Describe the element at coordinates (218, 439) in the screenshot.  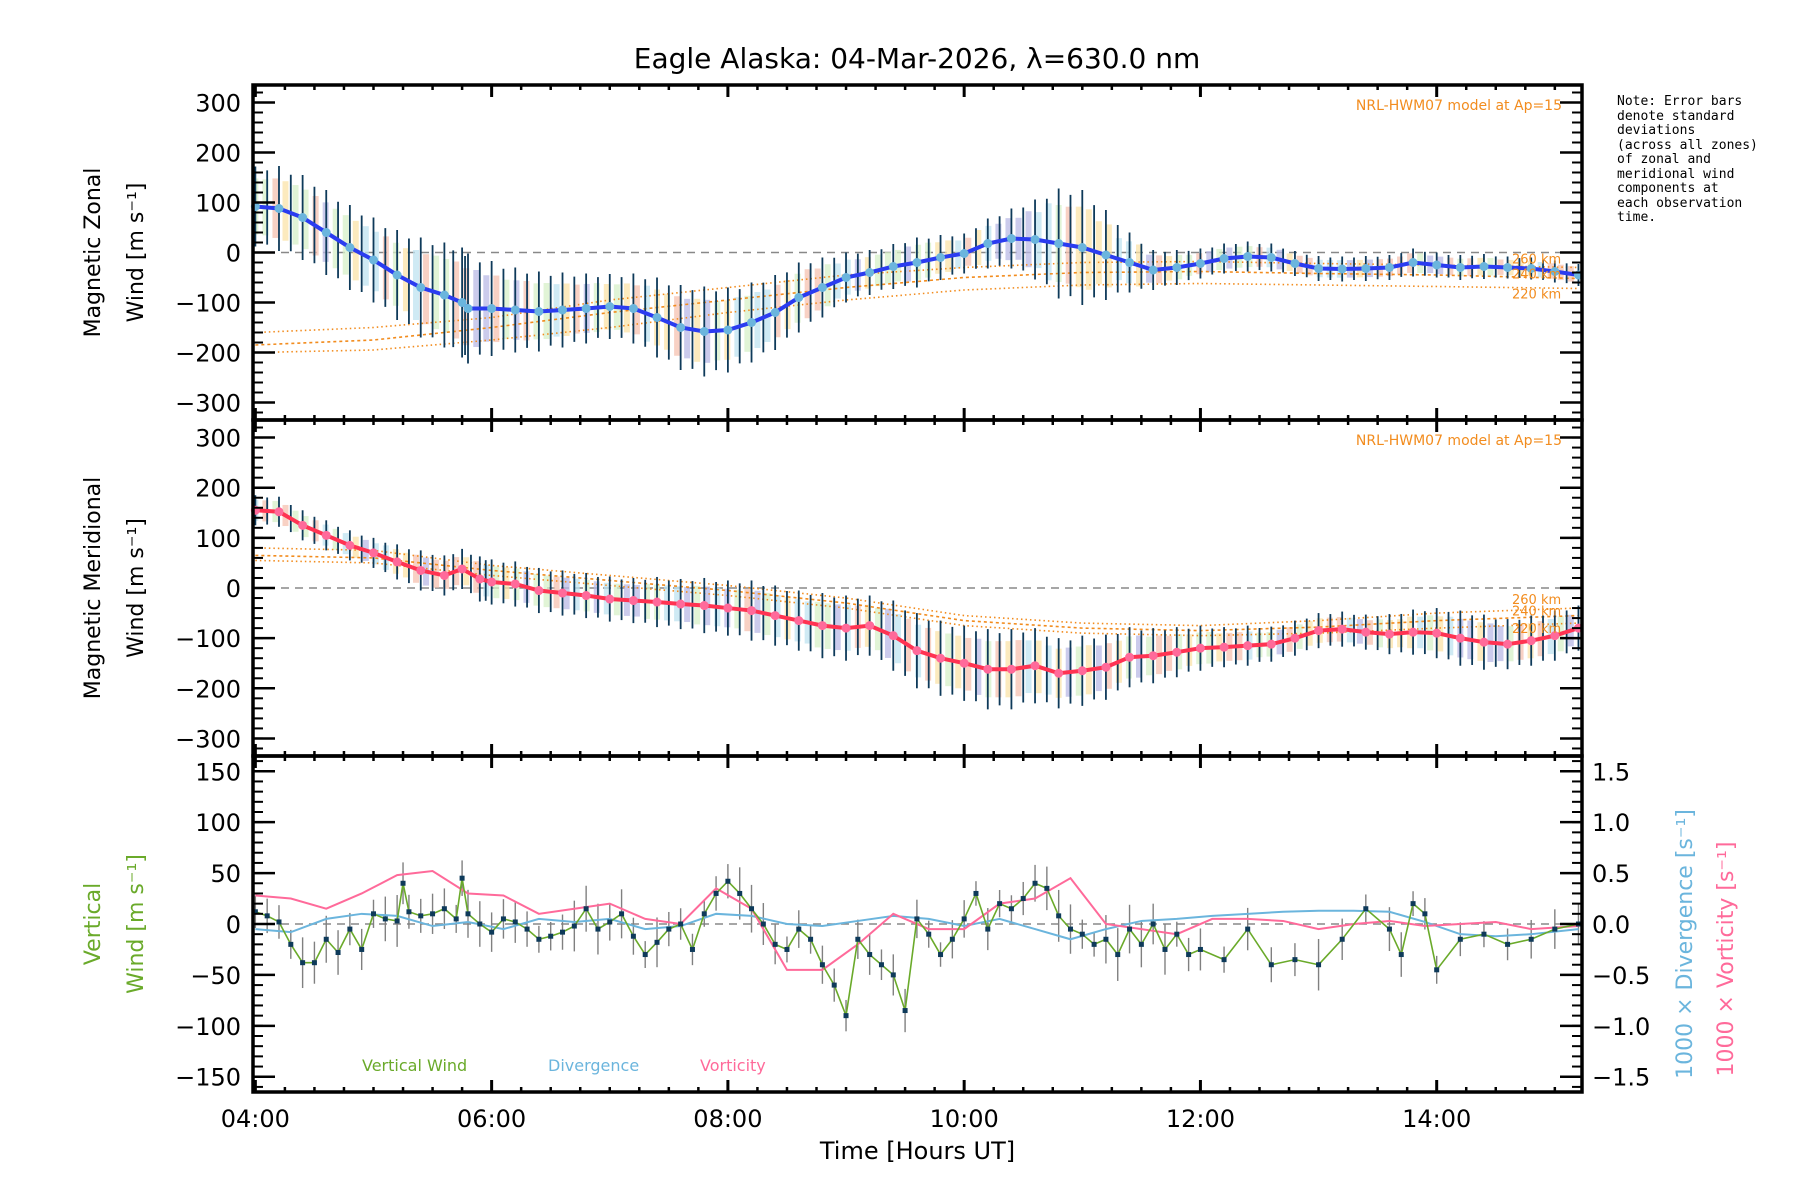
I see `y-tick-label: 300` at that location.